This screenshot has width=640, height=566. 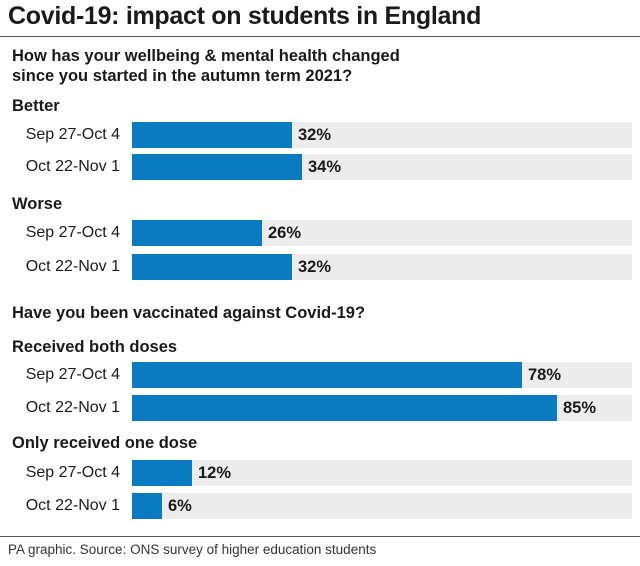 I want to click on bar-value-label: 34%, so click(x=325, y=167).